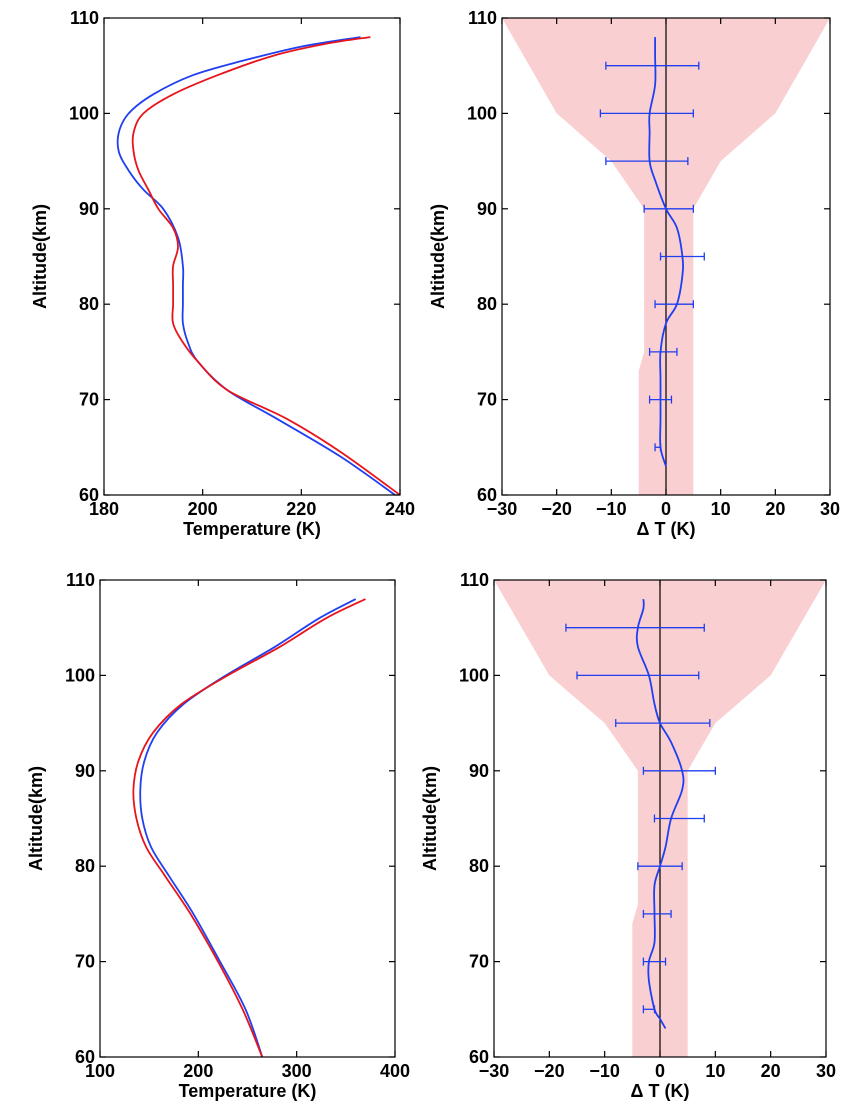  Describe the element at coordinates (400, 509) in the screenshot. I see `x-tick-label: 240` at that location.